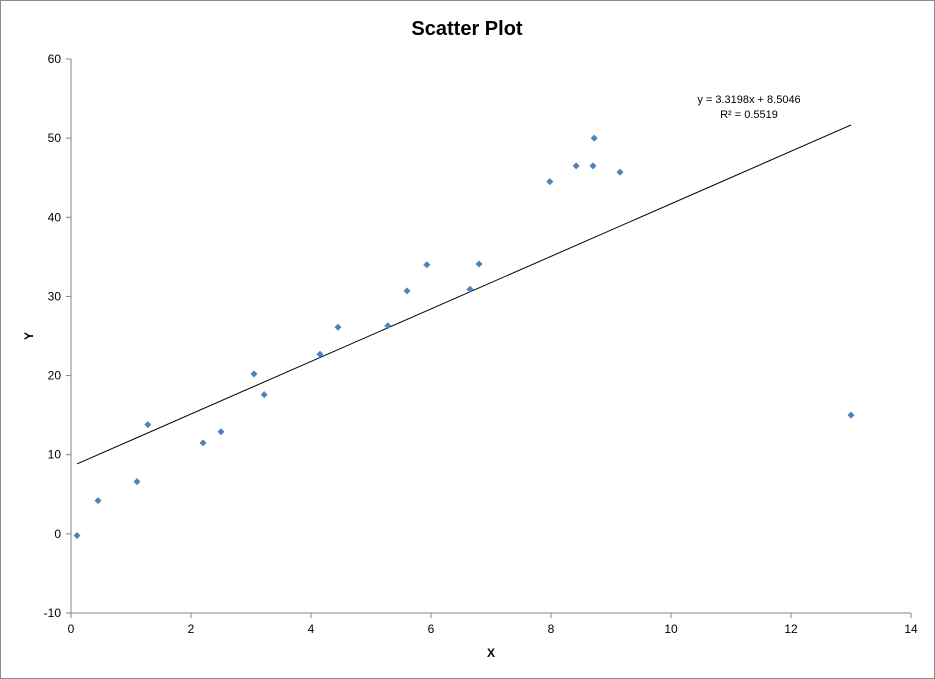 The image size is (935, 679). Describe the element at coordinates (55, 296) in the screenshot. I see `y-tick-label: 30` at that location.